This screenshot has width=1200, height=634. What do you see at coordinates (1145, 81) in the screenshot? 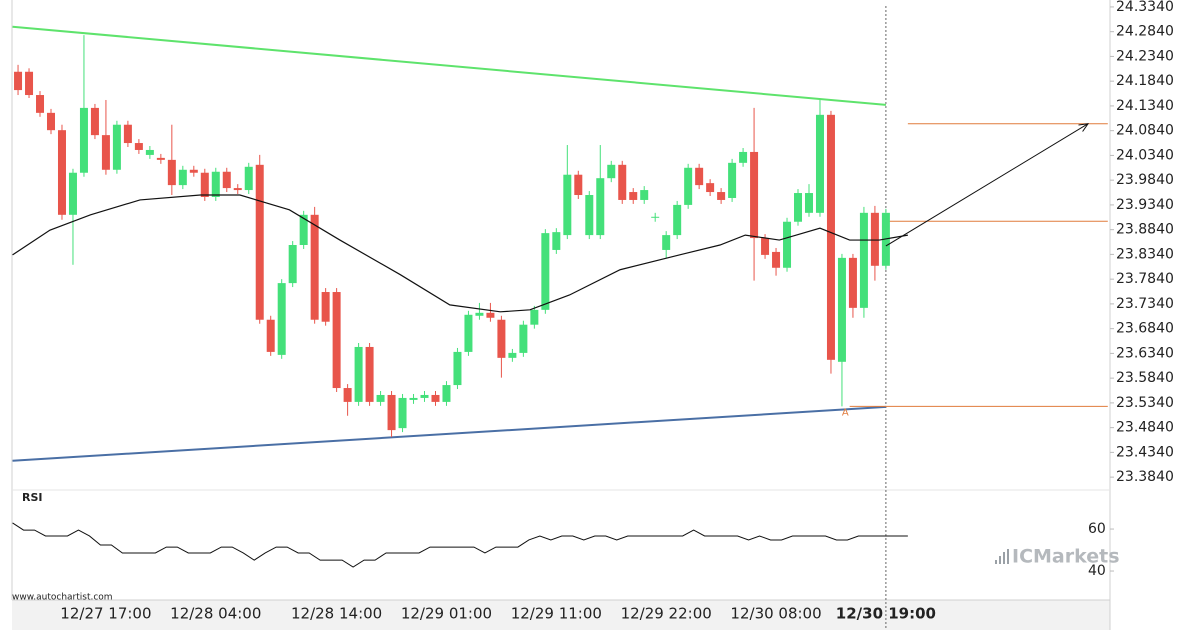
I see `y-tick-label: 24.1840` at bounding box center [1145, 81].